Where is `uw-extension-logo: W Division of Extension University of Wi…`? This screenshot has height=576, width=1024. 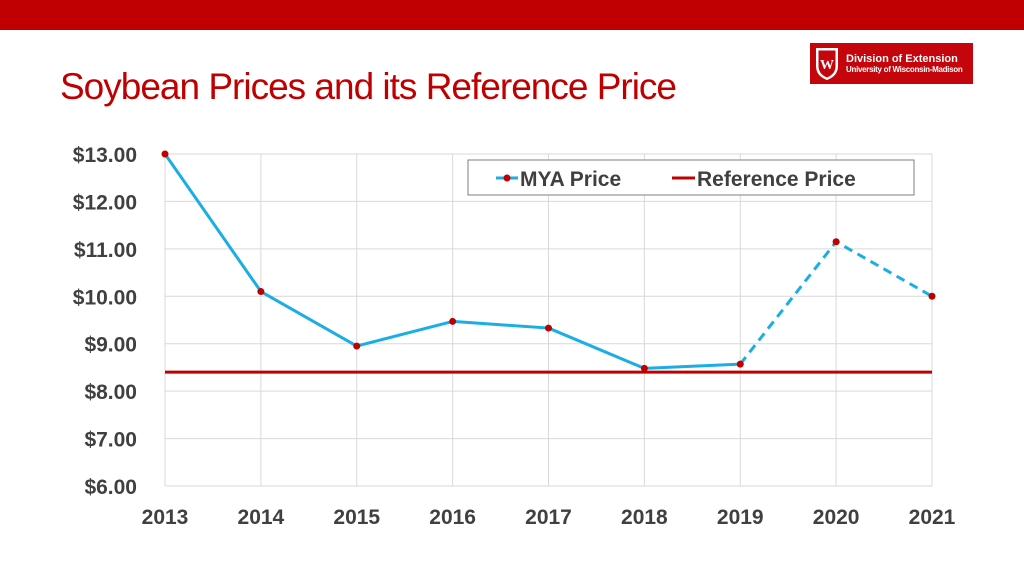 uw-extension-logo: W Division of Extension University of Wi… is located at coordinates (891, 63).